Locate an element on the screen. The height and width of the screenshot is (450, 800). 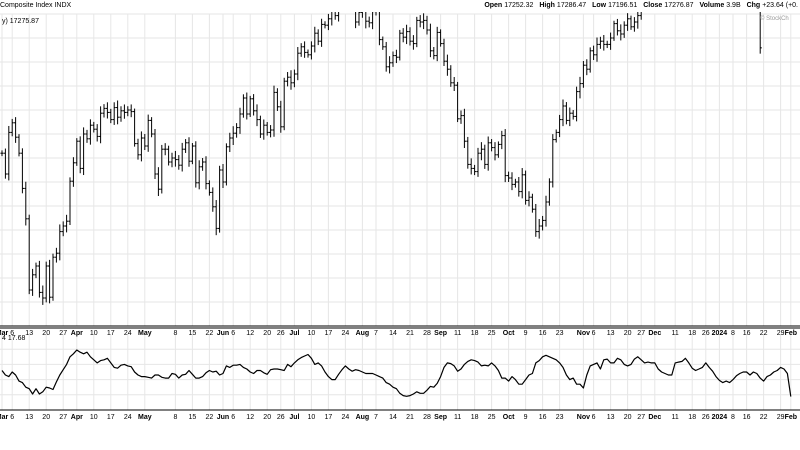
open-value: 17252.32 is located at coordinates (519, 5).